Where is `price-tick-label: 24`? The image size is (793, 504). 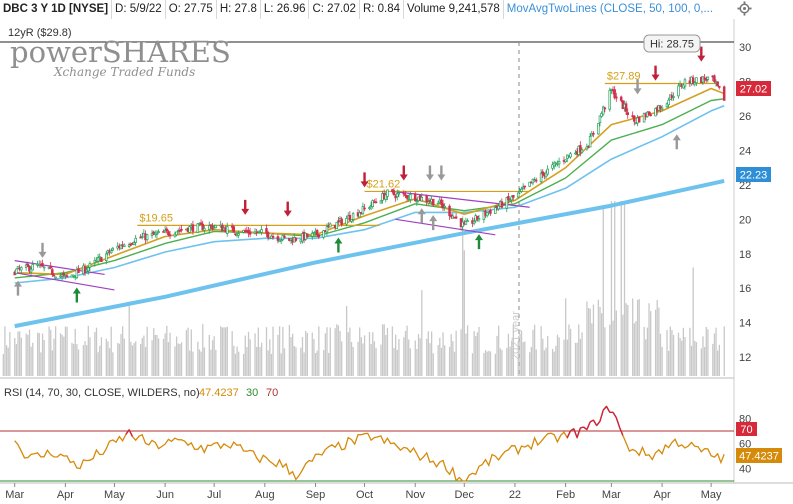
price-tick-label: 24 is located at coordinates (745, 151).